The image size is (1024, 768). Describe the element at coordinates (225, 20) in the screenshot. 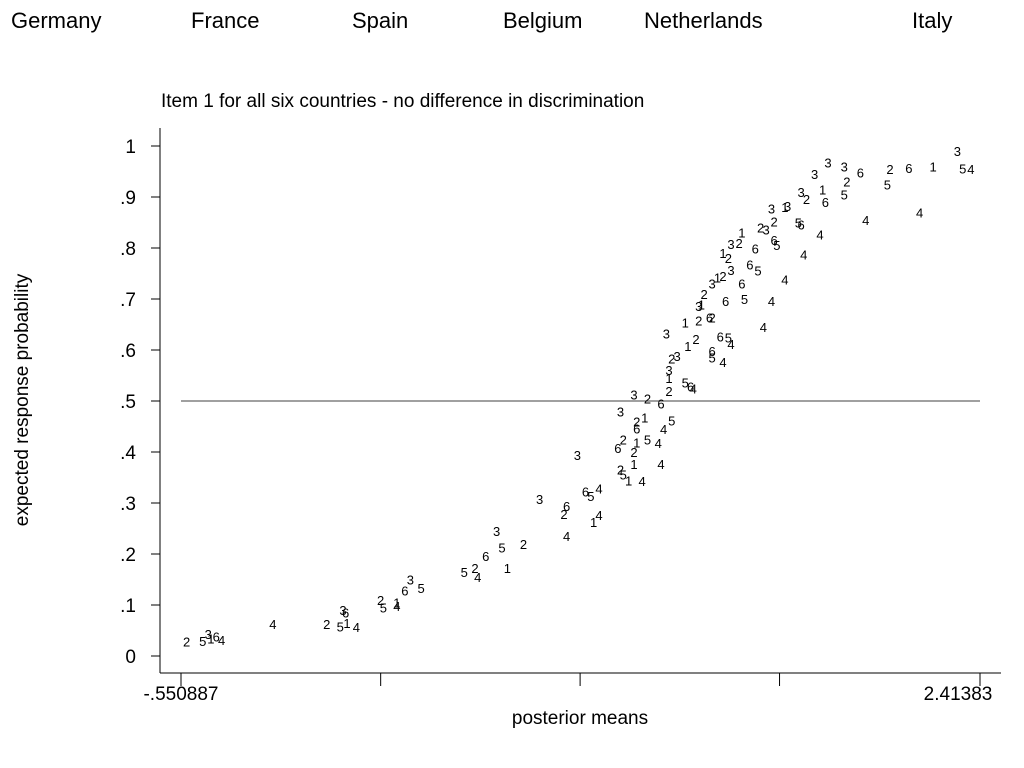

I see `legend-france: France` at that location.